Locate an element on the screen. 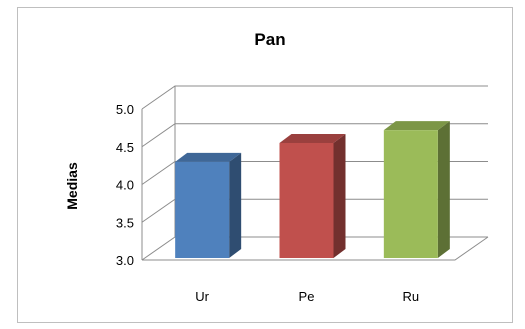 Image resolution: width=525 pixels, height=329 pixels. y-tick-label: 5.0 is located at coordinates (125, 109).